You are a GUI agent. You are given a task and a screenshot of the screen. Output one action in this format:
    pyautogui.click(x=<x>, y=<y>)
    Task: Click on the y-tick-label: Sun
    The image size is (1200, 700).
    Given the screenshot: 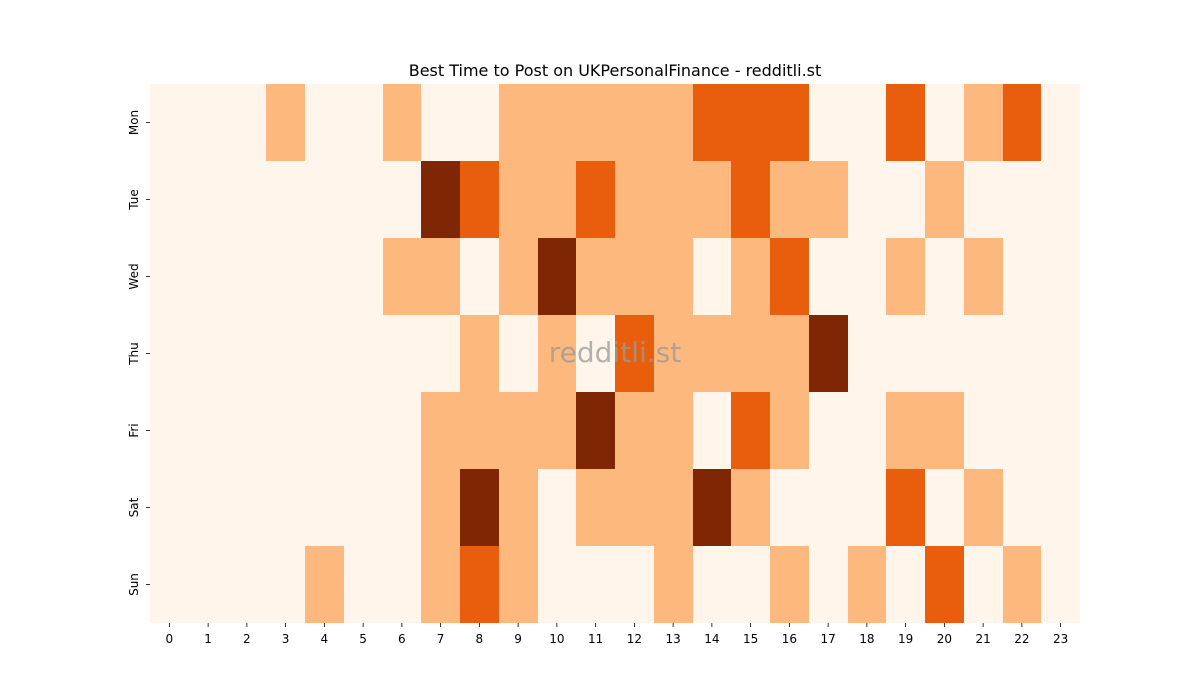 What is the action you would take?
    pyautogui.click(x=134, y=584)
    